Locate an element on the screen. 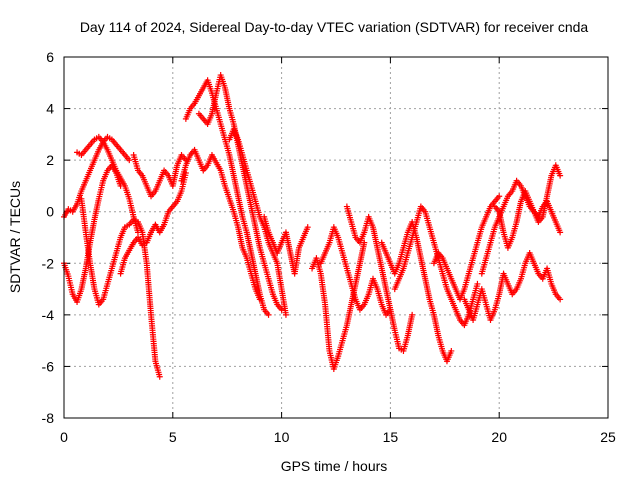 This screenshot has height=480, width=640. x-tick-label: 25 is located at coordinates (608, 437).